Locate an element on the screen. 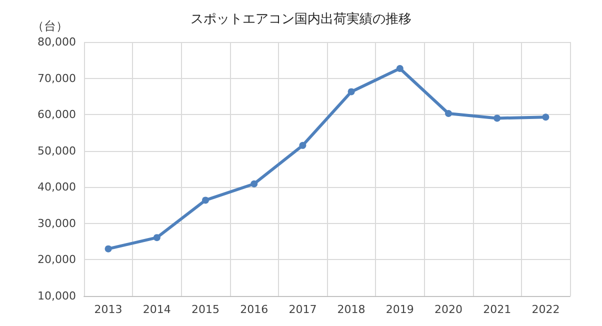 This screenshot has width=602, height=326. y-tick-label: 60,000 is located at coordinates (57, 115).